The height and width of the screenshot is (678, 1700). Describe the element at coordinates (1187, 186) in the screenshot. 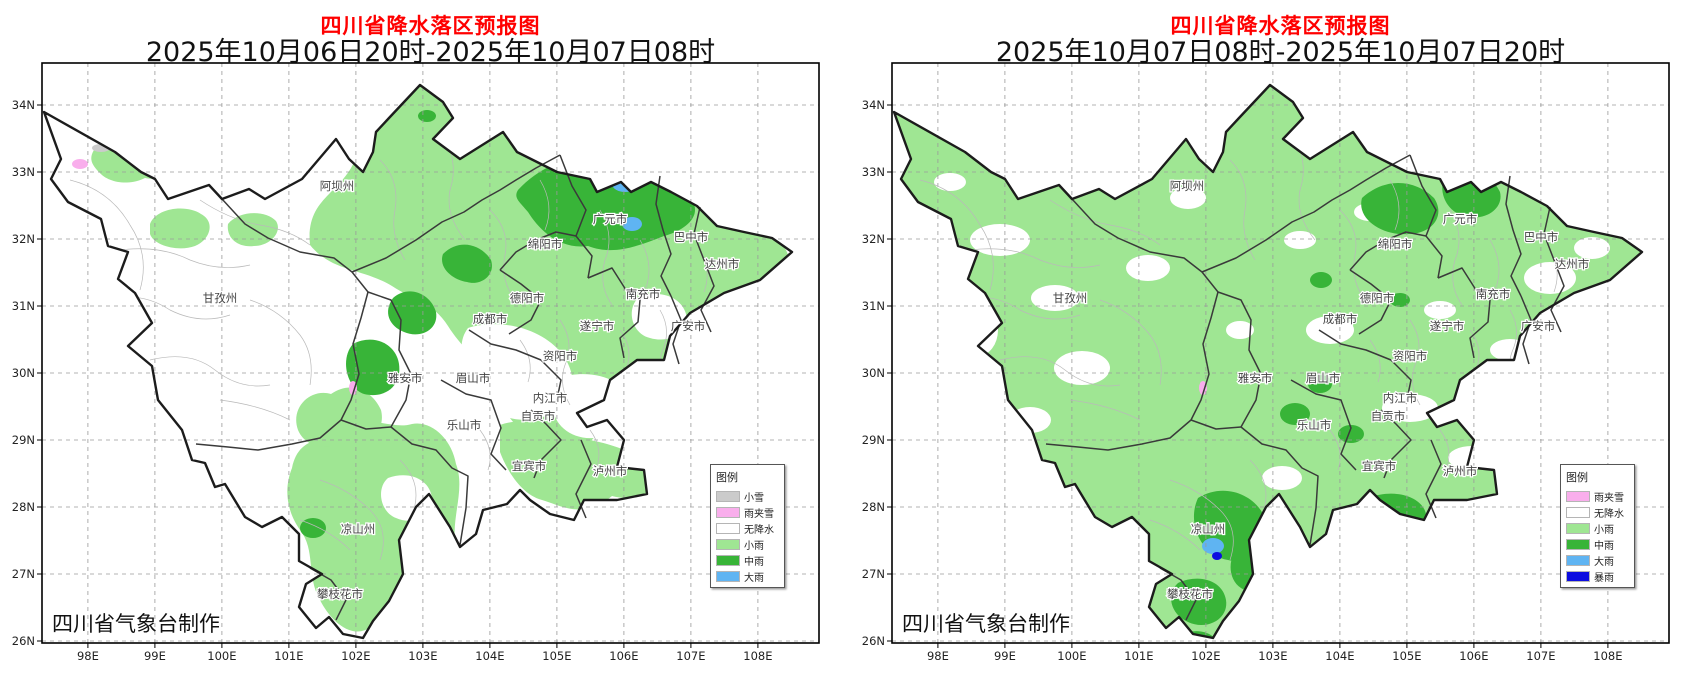

I see `city-label: 阿坝州` at that location.